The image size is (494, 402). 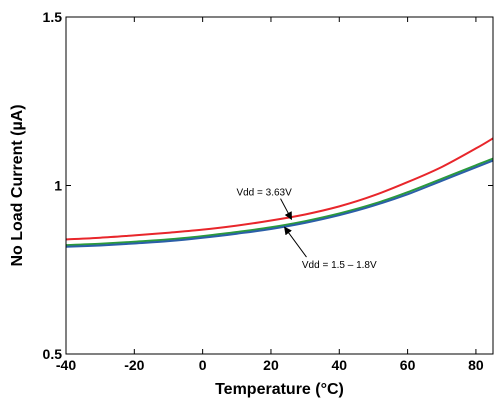 I want to click on x-tick-label: 0, so click(x=203, y=365).